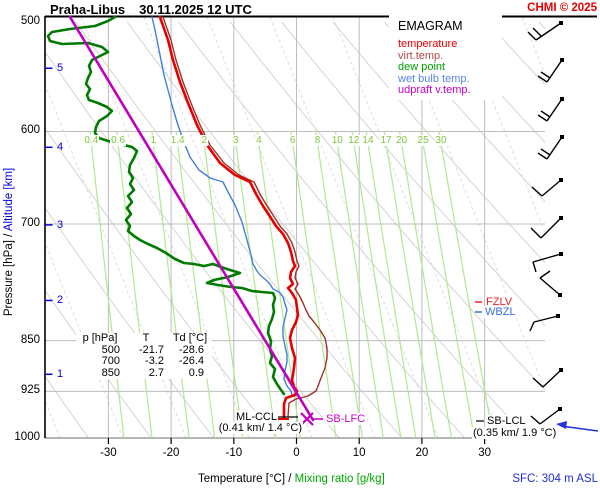  I want to click on mixing-ratio-label: 3, so click(235, 140).